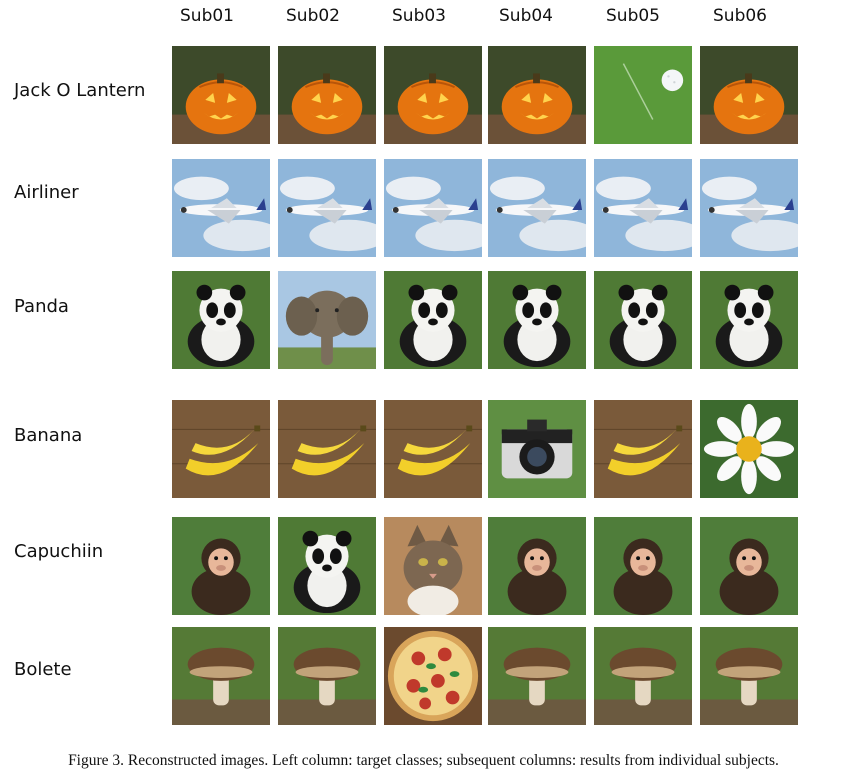 The image size is (847, 777). What do you see at coordinates (46, 192) in the screenshot?
I see `row-label-airliner: Airliner` at bounding box center [46, 192].